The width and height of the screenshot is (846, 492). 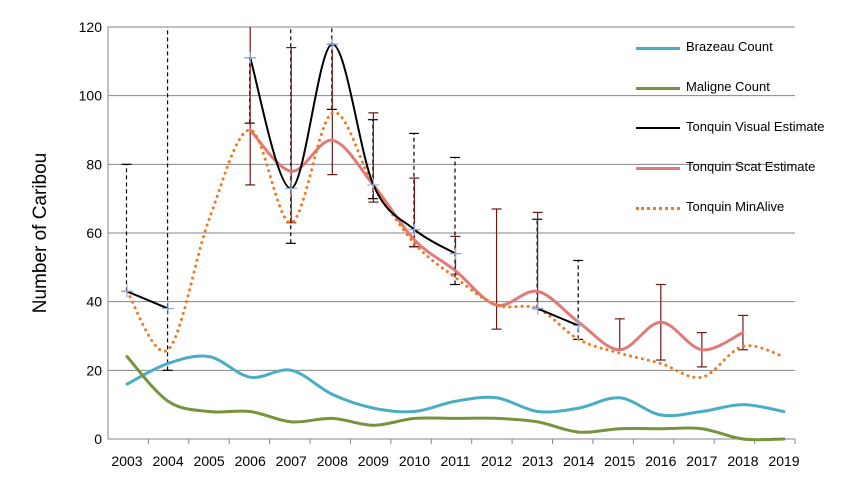 I want to click on y-tick-label: 0, so click(x=98, y=439).